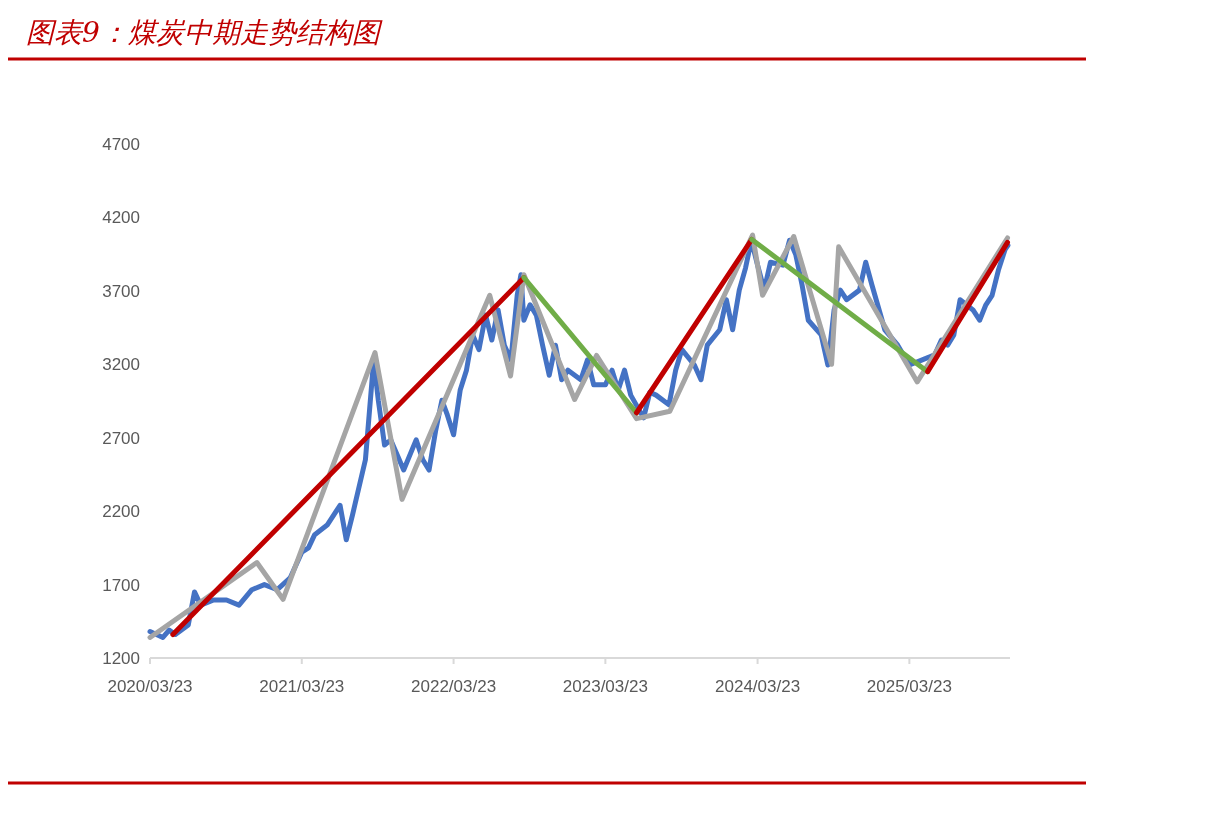  I want to click on y-tick-label: 1700, so click(121, 585).